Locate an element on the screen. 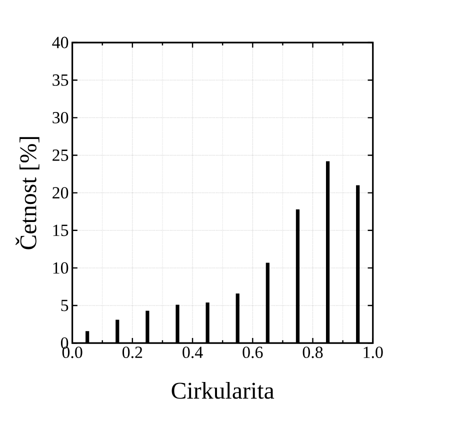 The image size is (469, 430). y-tick-label: 30 is located at coordinates (60, 118).